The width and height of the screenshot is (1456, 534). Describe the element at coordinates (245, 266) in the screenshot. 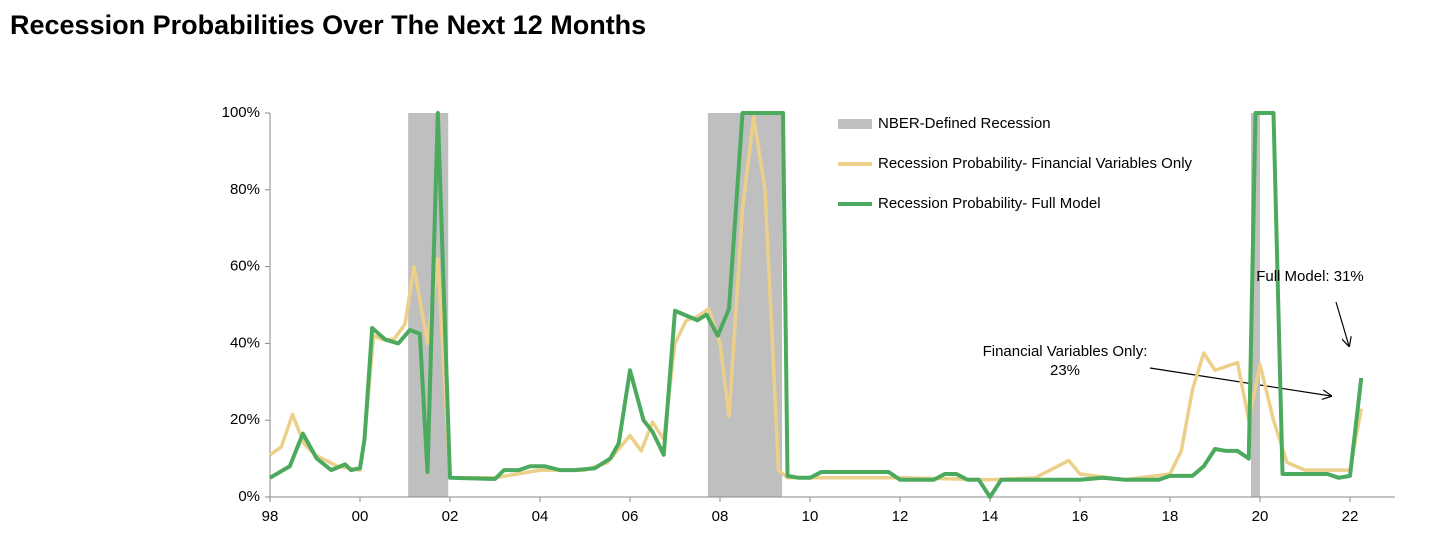

I see `y-tick-label: 60%` at that location.